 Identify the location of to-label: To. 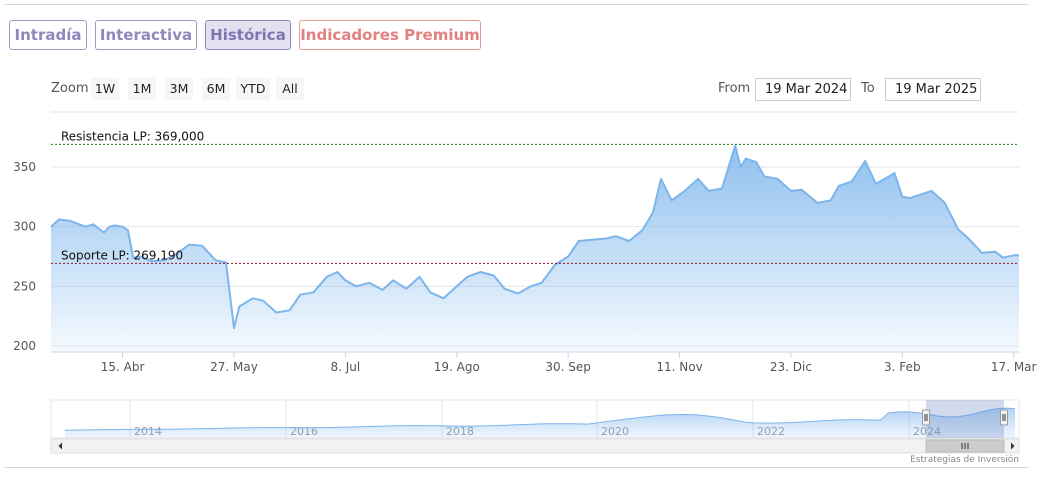
(868, 88).